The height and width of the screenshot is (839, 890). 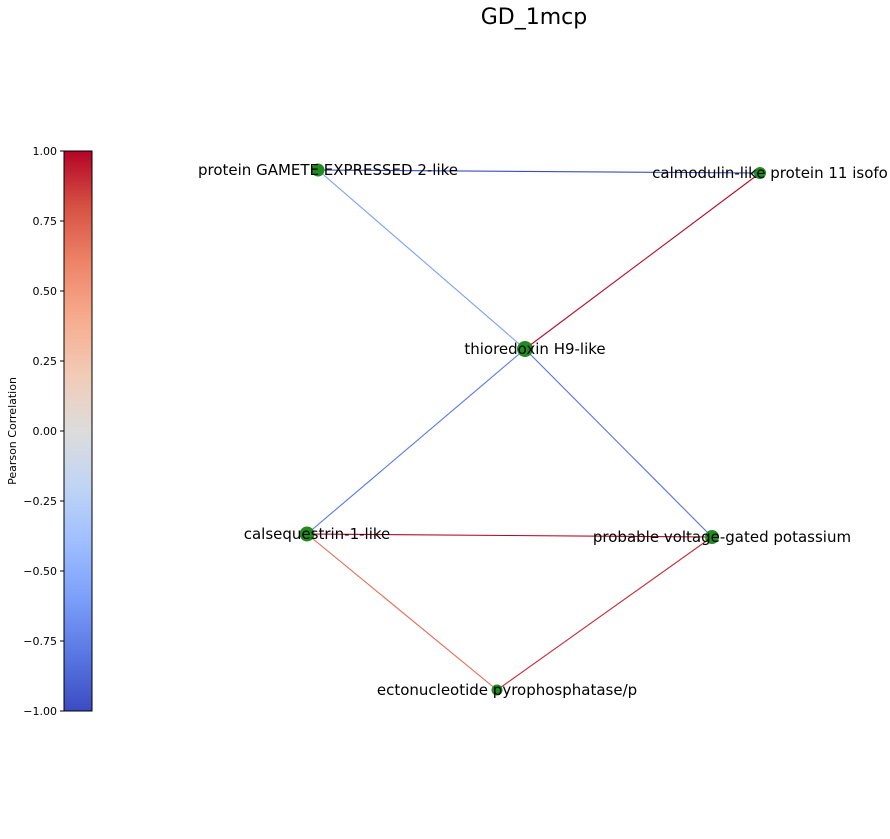 What do you see at coordinates (642, 261) in the screenshot?
I see `edge-calmodulin-thioredoxin` at bounding box center [642, 261].